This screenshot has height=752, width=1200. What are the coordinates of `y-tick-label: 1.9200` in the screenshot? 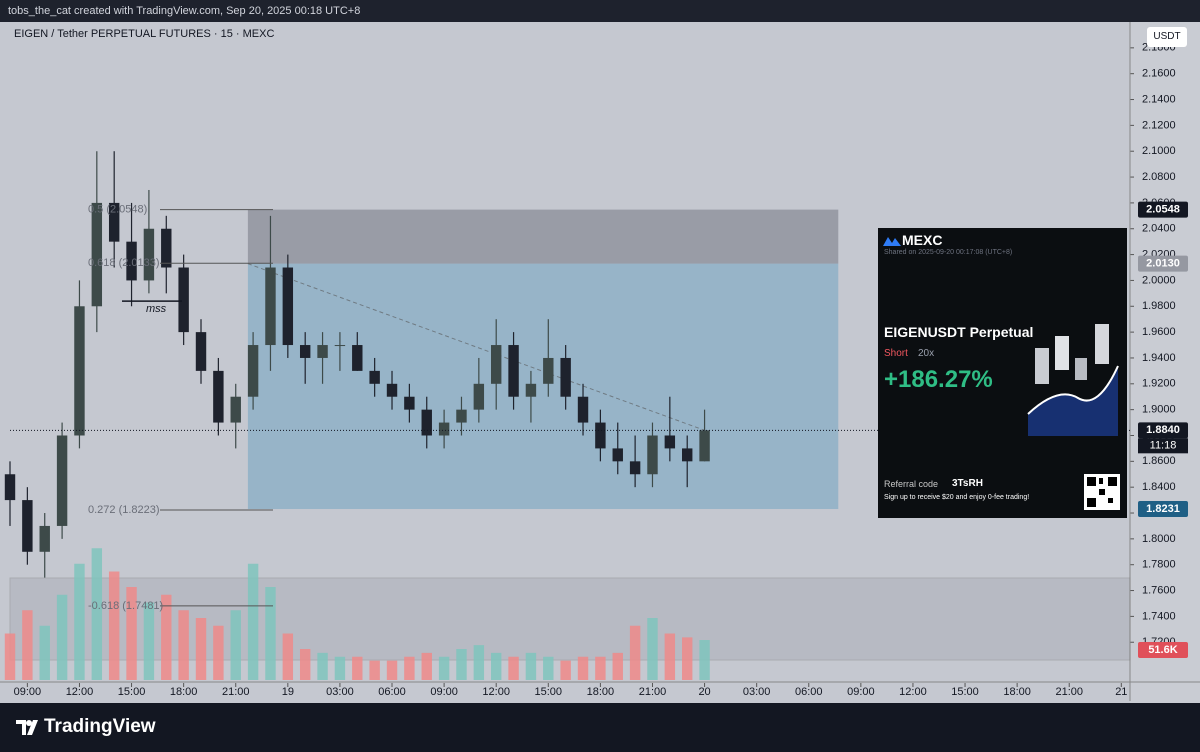 It's located at (1159, 384).